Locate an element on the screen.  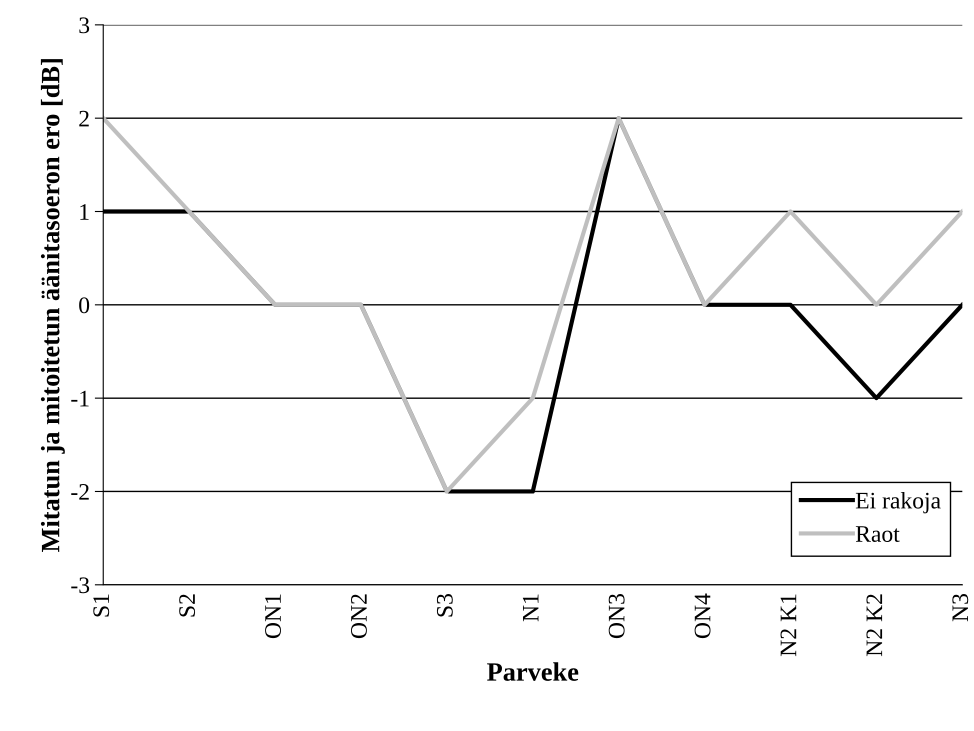
y-tick-label: 1 is located at coordinates (84, 212).